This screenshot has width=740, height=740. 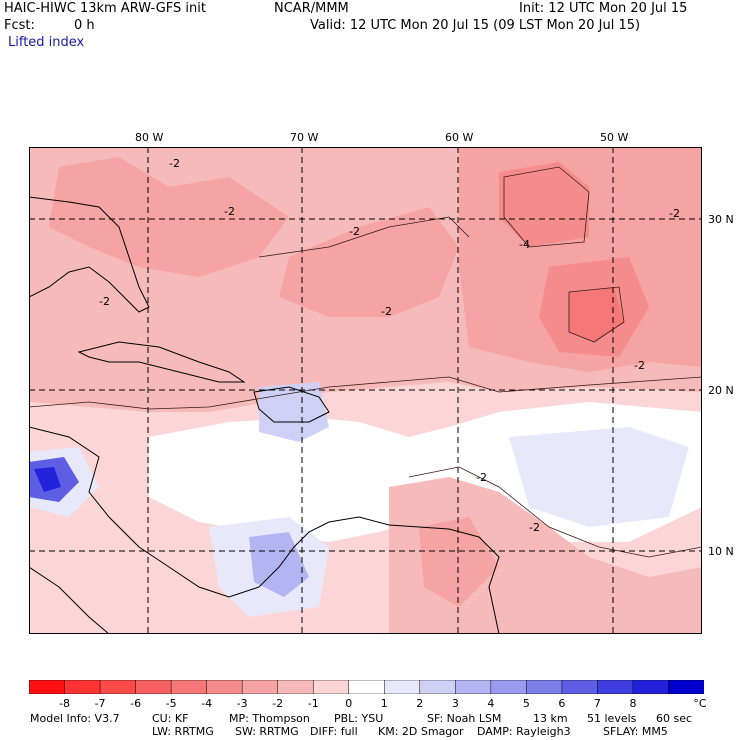 What do you see at coordinates (334, 731) in the screenshot?
I see `footer-diff: DIFF: full` at bounding box center [334, 731].